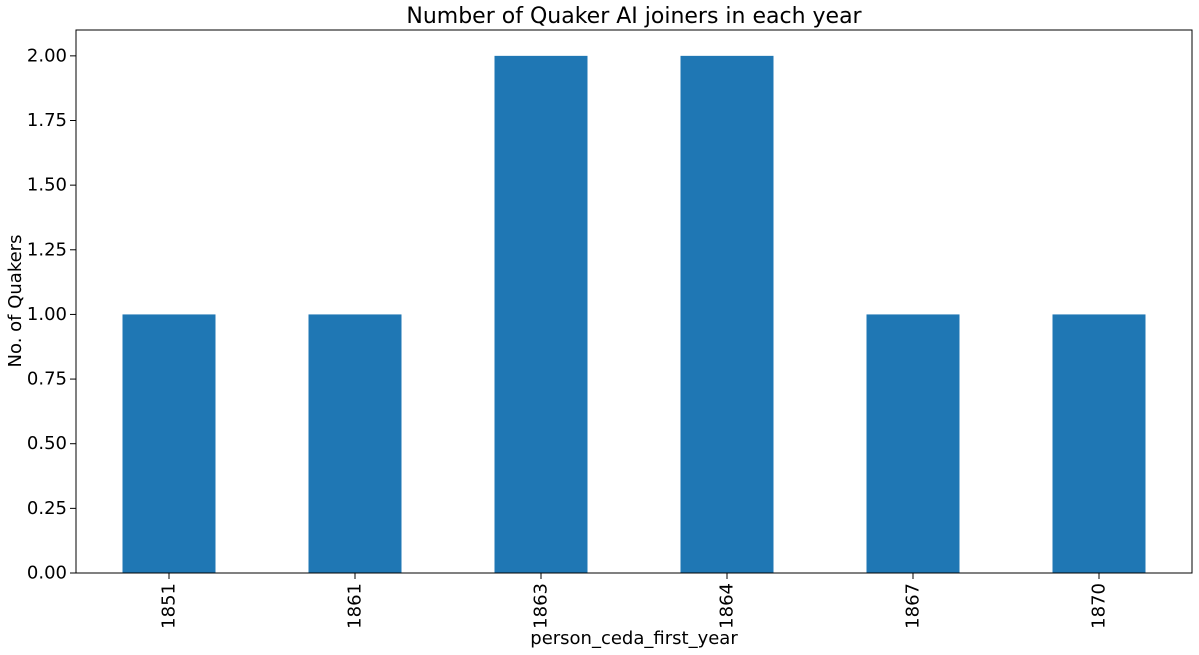 This screenshot has height=655, width=1199. What do you see at coordinates (15, 301) in the screenshot?
I see `y-axis-label: No. of Quakers` at bounding box center [15, 301].